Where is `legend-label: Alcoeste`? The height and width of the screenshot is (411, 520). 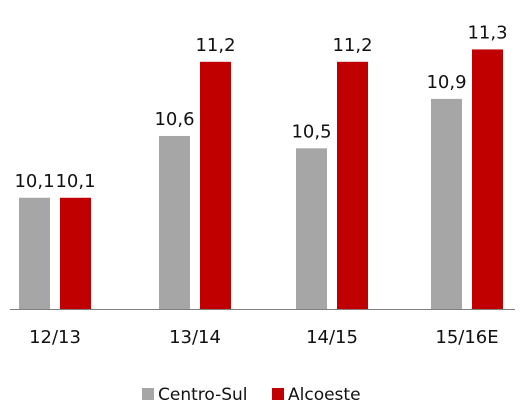
legend-label: Alcoeste is located at coordinates (324, 395).